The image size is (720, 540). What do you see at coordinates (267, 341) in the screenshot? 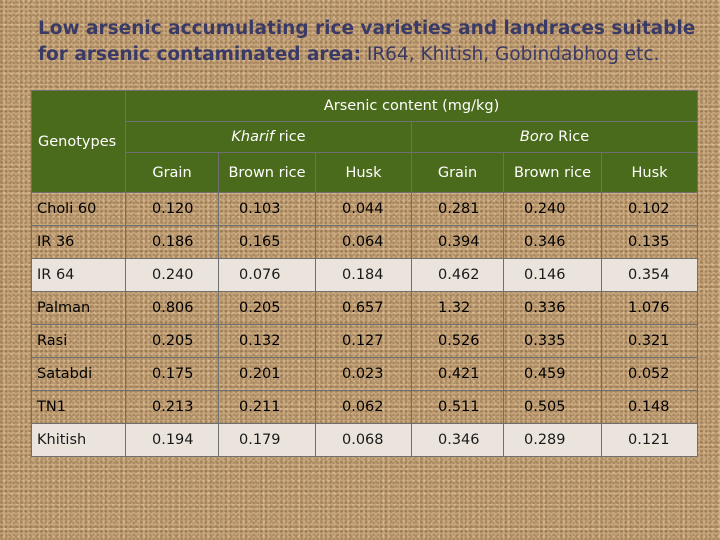
I see `value-cell: 0.132` at bounding box center [267, 341].